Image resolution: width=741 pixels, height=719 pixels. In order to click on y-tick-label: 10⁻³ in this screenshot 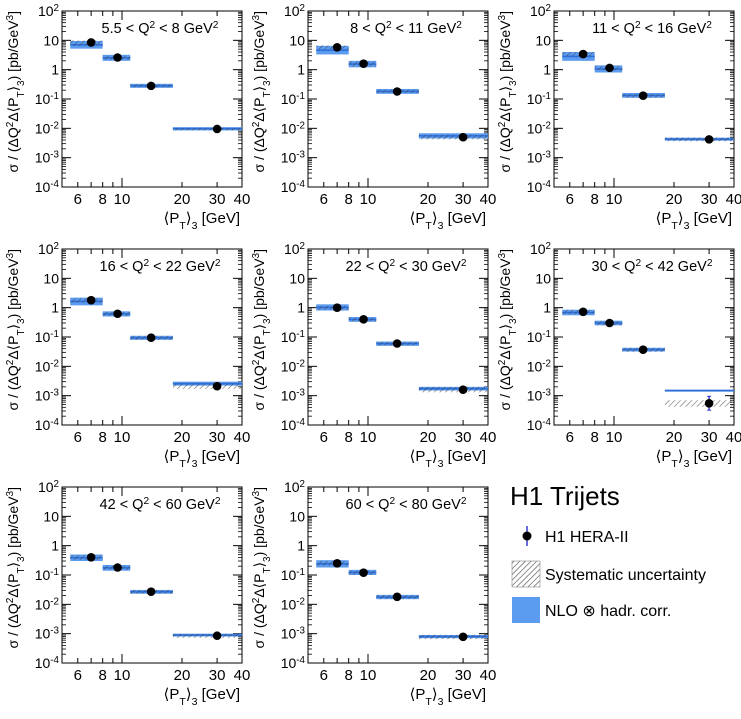, I will do `click(293, 157)`.